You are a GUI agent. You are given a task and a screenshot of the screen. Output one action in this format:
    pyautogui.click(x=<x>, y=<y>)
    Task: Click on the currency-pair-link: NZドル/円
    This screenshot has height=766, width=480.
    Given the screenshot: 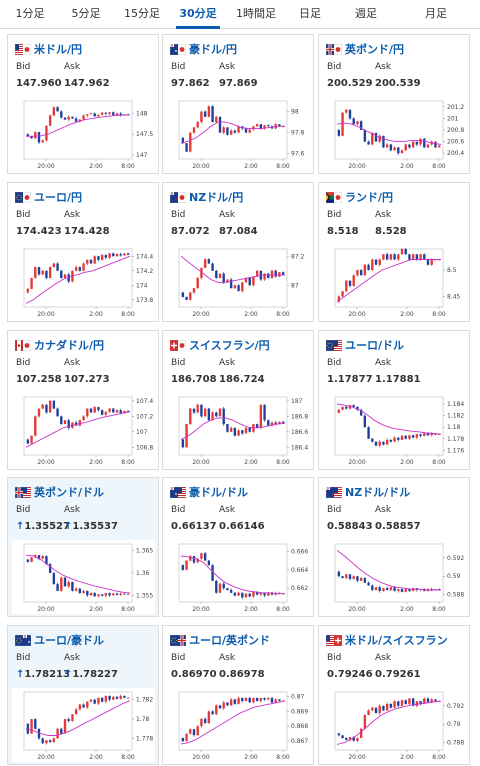 What is the action you would take?
    pyautogui.click(x=216, y=197)
    